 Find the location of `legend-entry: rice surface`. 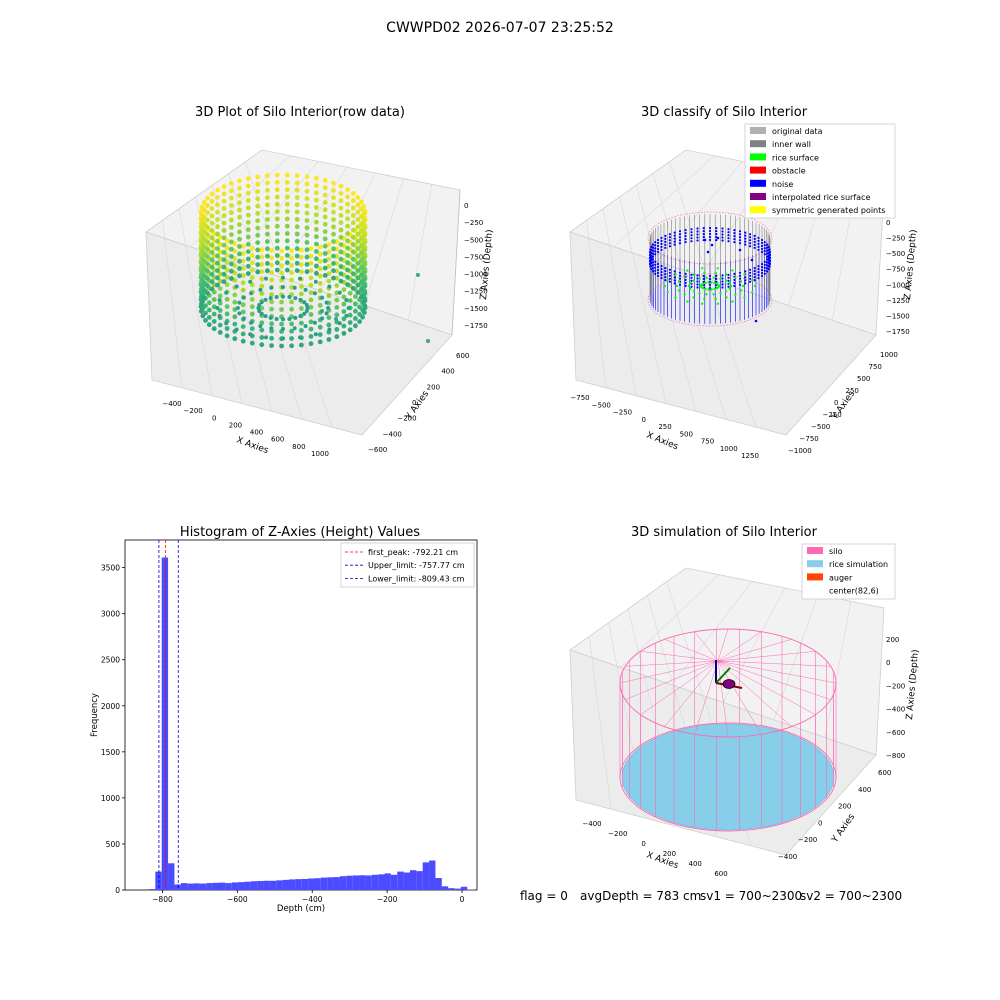

legend-entry: rice surface is located at coordinates (795, 157).